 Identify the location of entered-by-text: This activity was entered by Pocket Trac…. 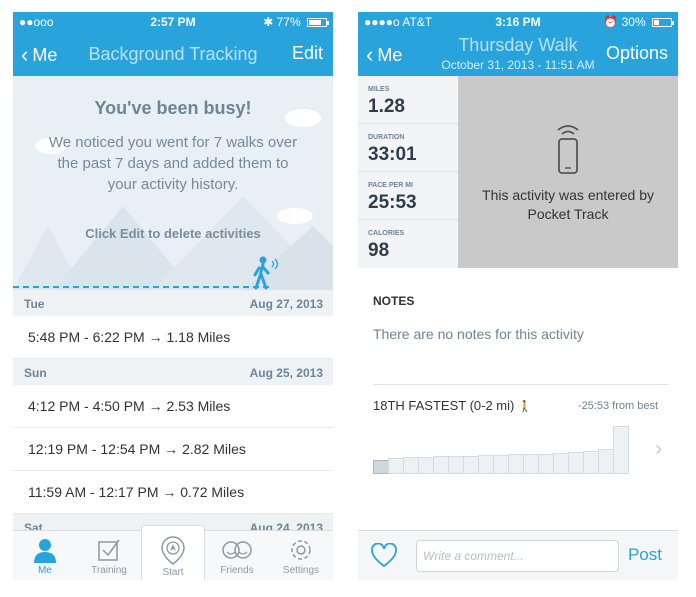
(568, 204).